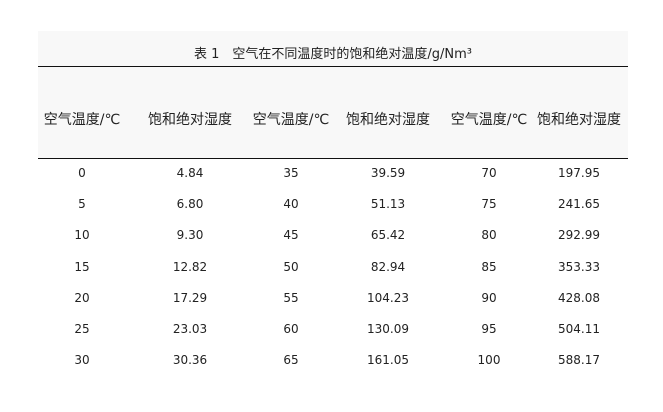  Describe the element at coordinates (579, 266) in the screenshot. I see `table-cell: 353.33` at that location.